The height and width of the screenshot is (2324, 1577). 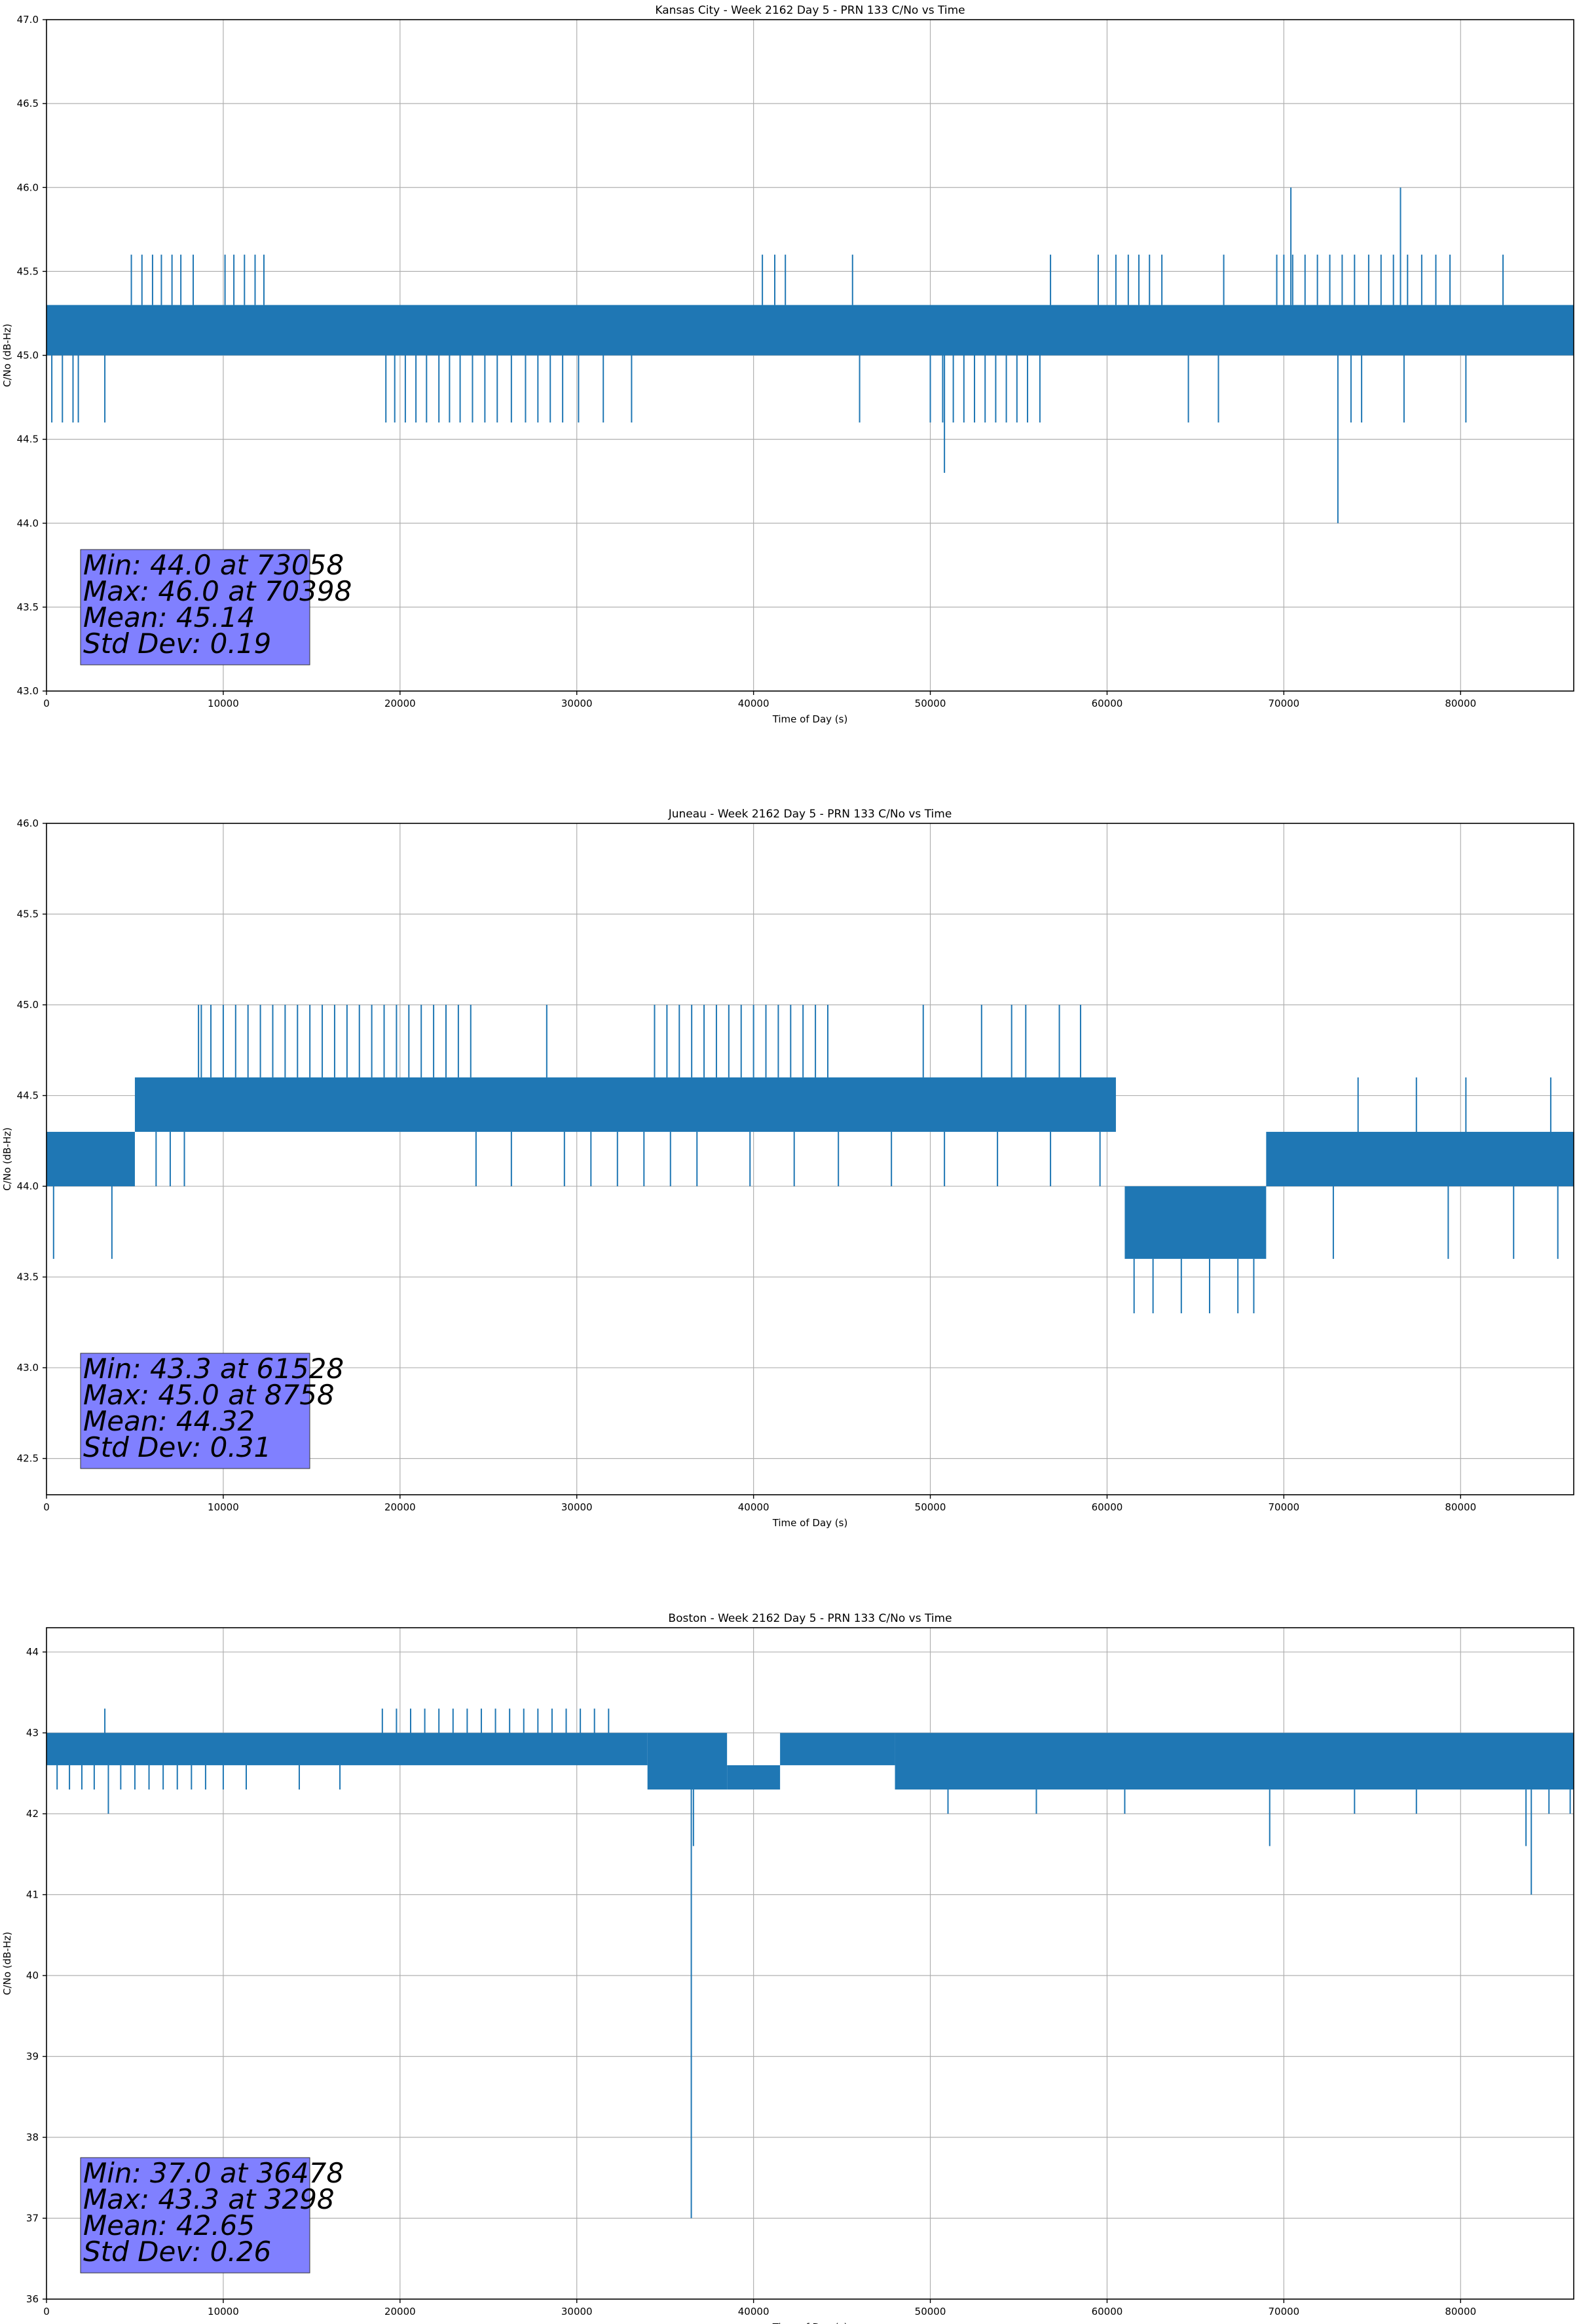 I want to click on y-tick-label: 43, so click(x=32, y=1733).